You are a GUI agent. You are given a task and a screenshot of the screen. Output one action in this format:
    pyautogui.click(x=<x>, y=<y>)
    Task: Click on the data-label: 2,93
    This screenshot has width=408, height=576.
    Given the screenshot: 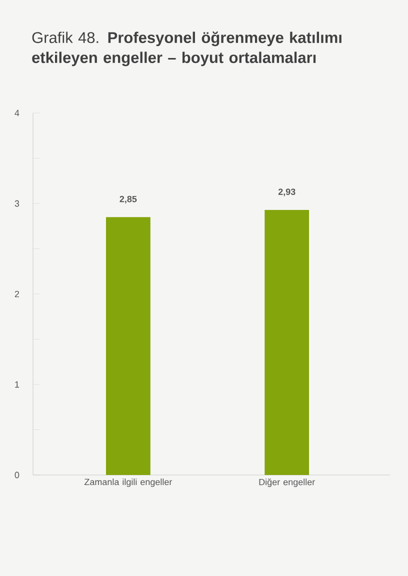 What is the action you would take?
    pyautogui.click(x=287, y=192)
    